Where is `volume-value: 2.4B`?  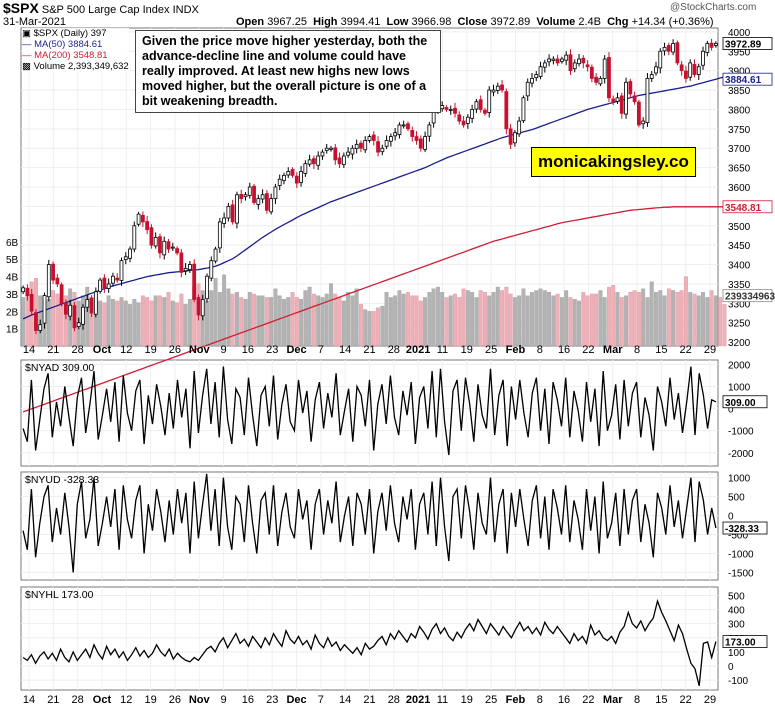 volume-value: 2.4B is located at coordinates (589, 22).